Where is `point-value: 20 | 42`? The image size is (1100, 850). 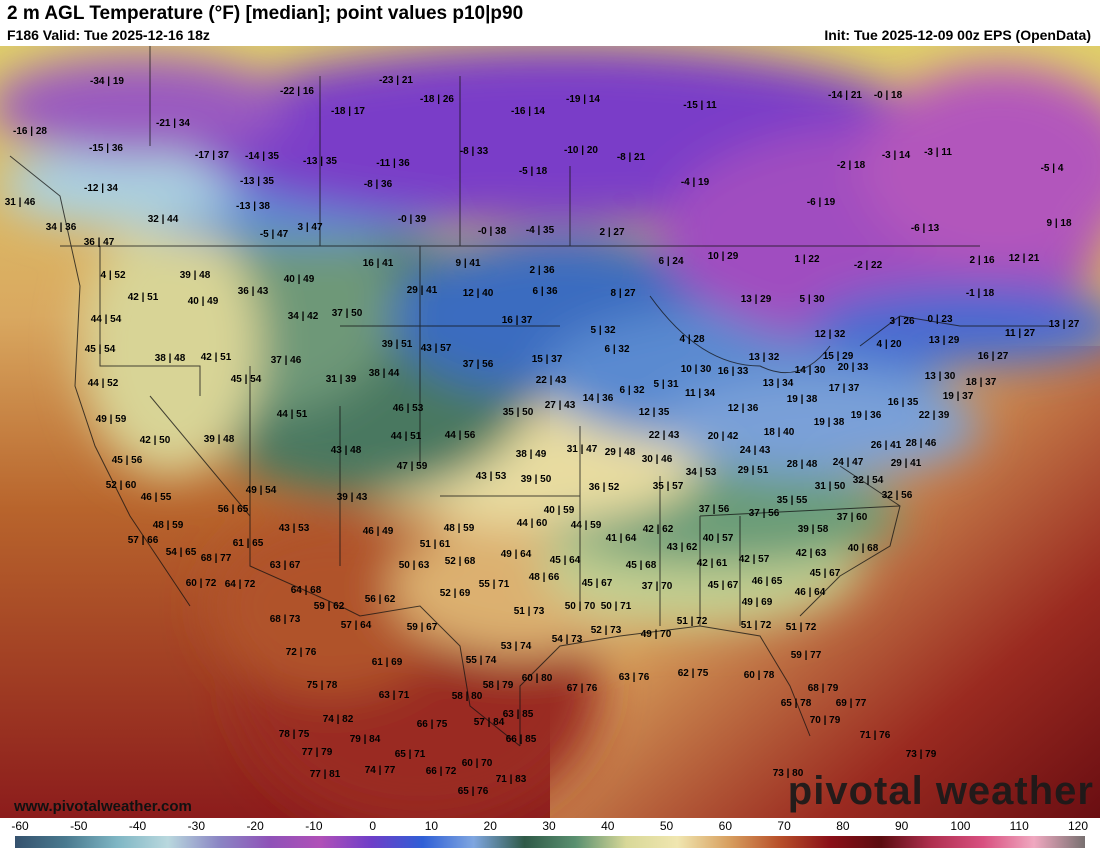
point-value: 20 | 42 is located at coordinates (723, 436).